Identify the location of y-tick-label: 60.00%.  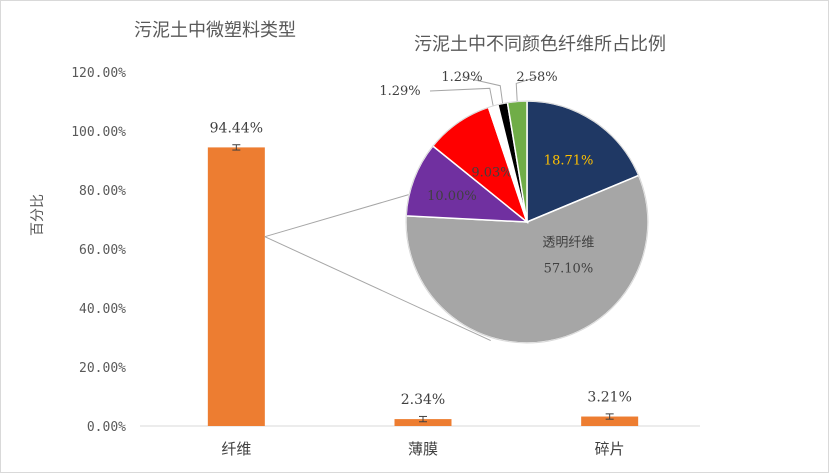
(102, 250).